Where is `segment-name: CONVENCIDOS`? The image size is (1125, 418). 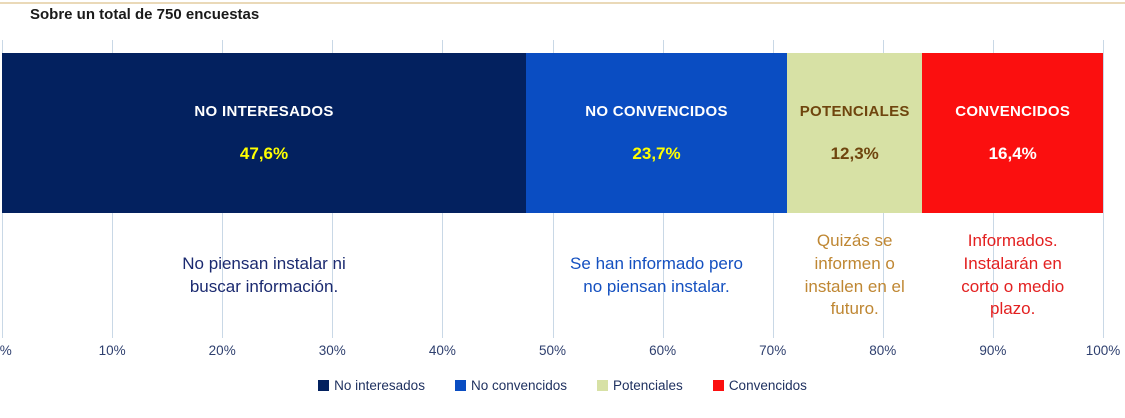 segment-name: CONVENCIDOS is located at coordinates (1013, 111).